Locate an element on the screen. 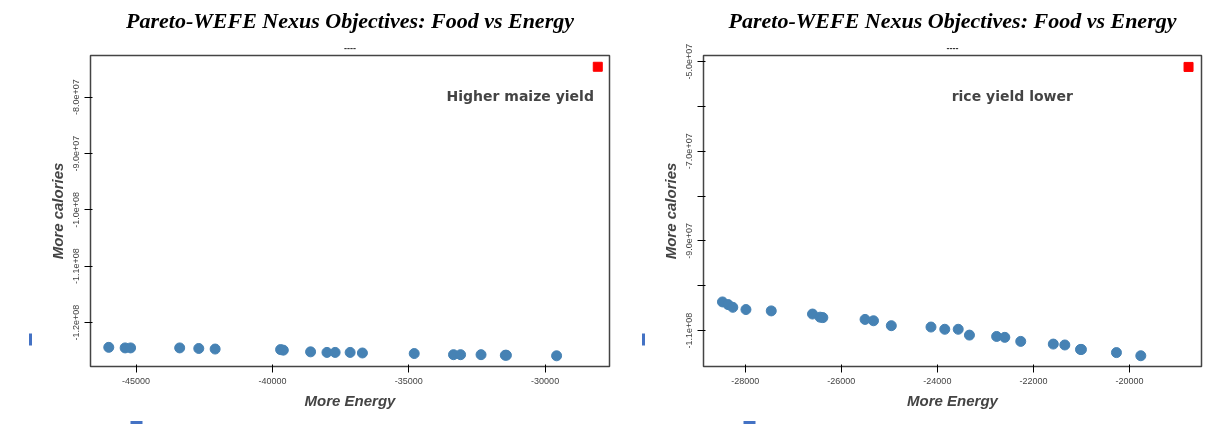  y-tick-label: -1.0e+08 is located at coordinates (76, 209).